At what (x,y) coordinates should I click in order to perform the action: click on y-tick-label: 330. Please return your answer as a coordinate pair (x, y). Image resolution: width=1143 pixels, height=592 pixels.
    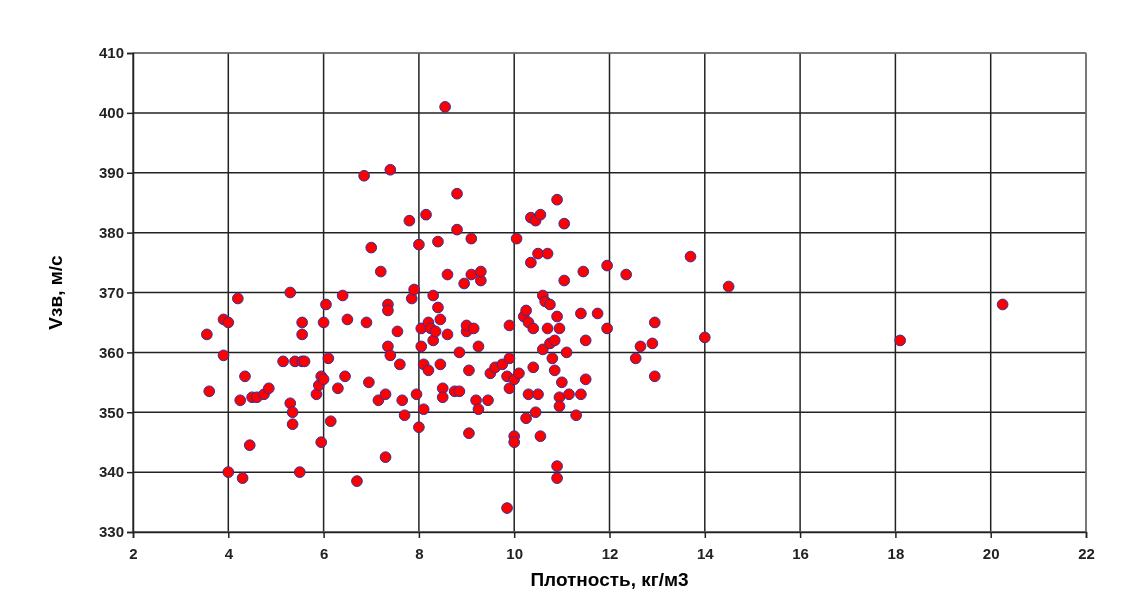
    Looking at the image, I should click on (111, 532).